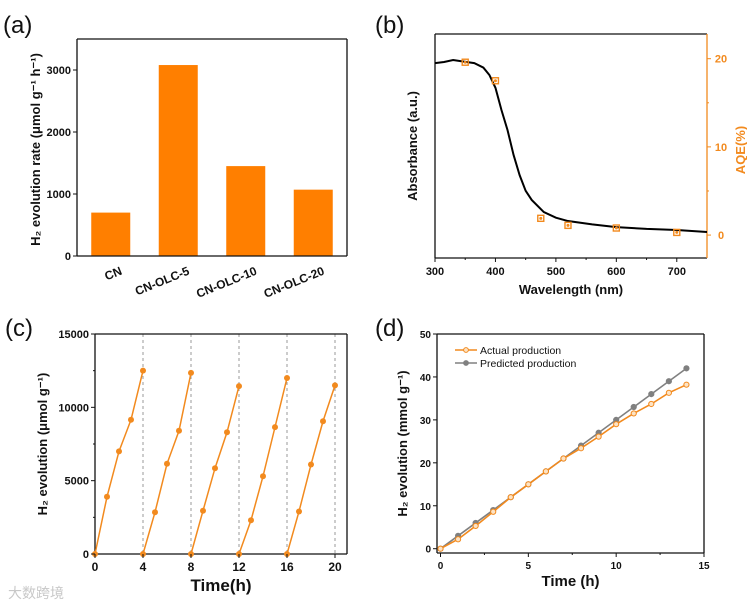 Image resolution: width=747 pixels, height=606 pixels. What do you see at coordinates (59, 195) in the screenshot?
I see `y-tick-label: 1000` at bounding box center [59, 195].